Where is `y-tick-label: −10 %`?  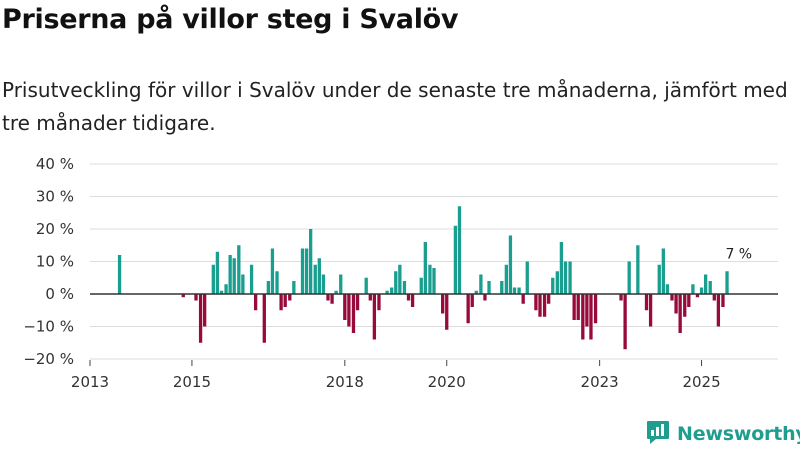
y-tick-label: −10 % is located at coordinates (48, 327).